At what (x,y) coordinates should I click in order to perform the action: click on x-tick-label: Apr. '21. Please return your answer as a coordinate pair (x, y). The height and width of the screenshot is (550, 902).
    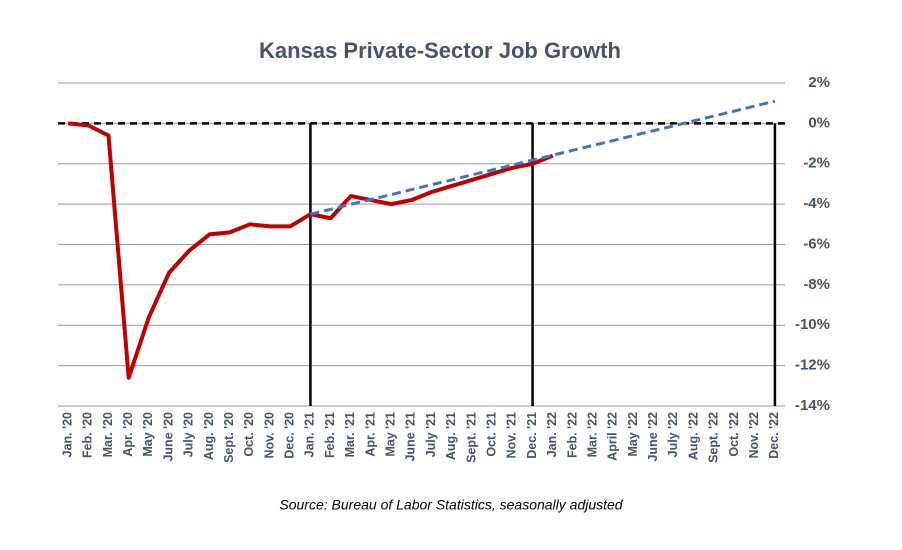
    Looking at the image, I should click on (370, 434).